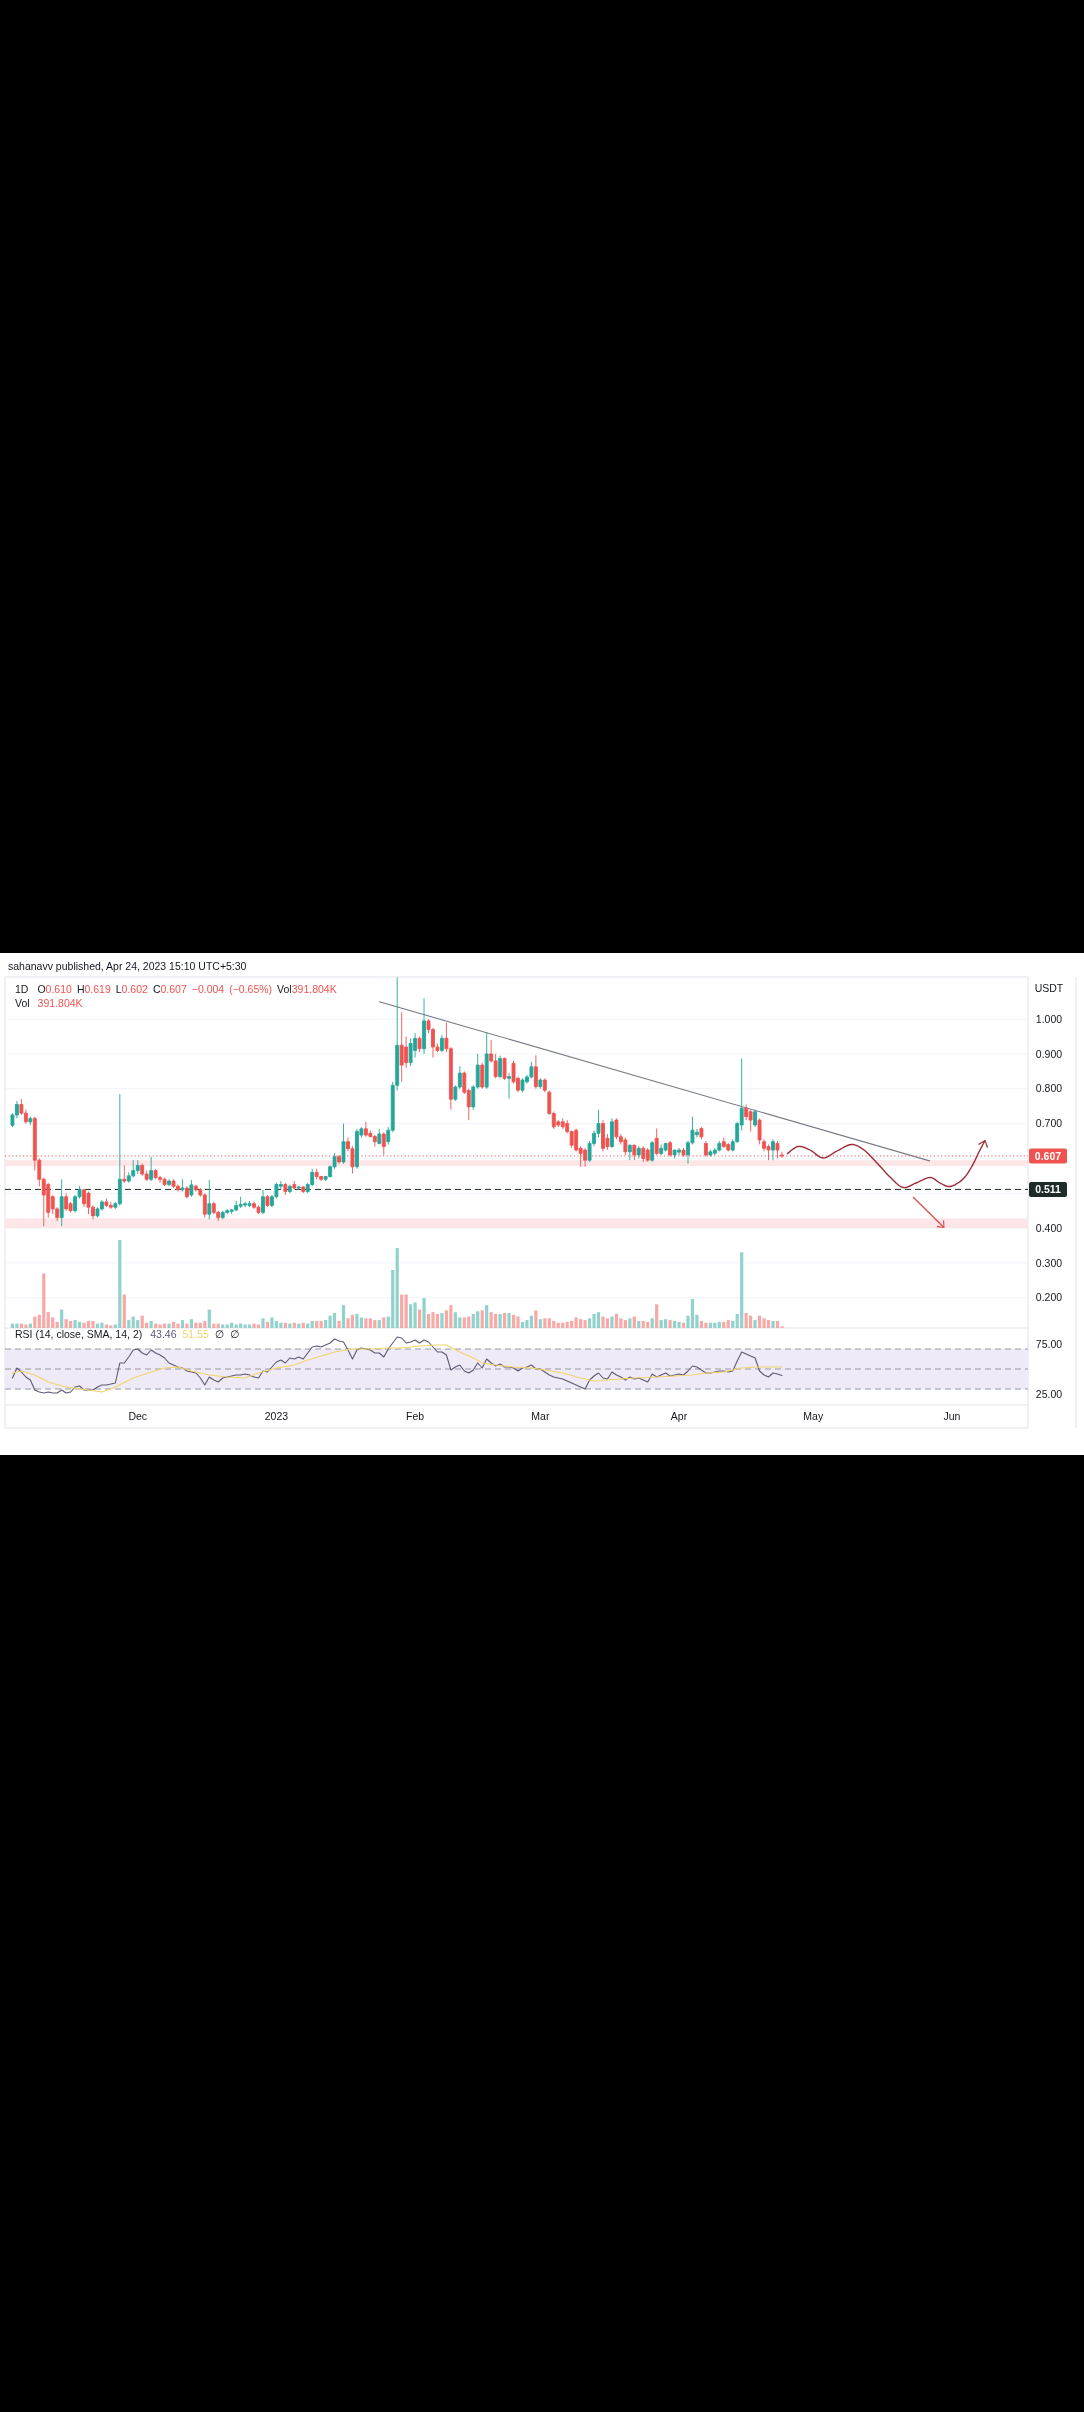 Image resolution: width=1084 pixels, height=2412 pixels. I want to click on x-tick-label: Apr, so click(679, 1416).